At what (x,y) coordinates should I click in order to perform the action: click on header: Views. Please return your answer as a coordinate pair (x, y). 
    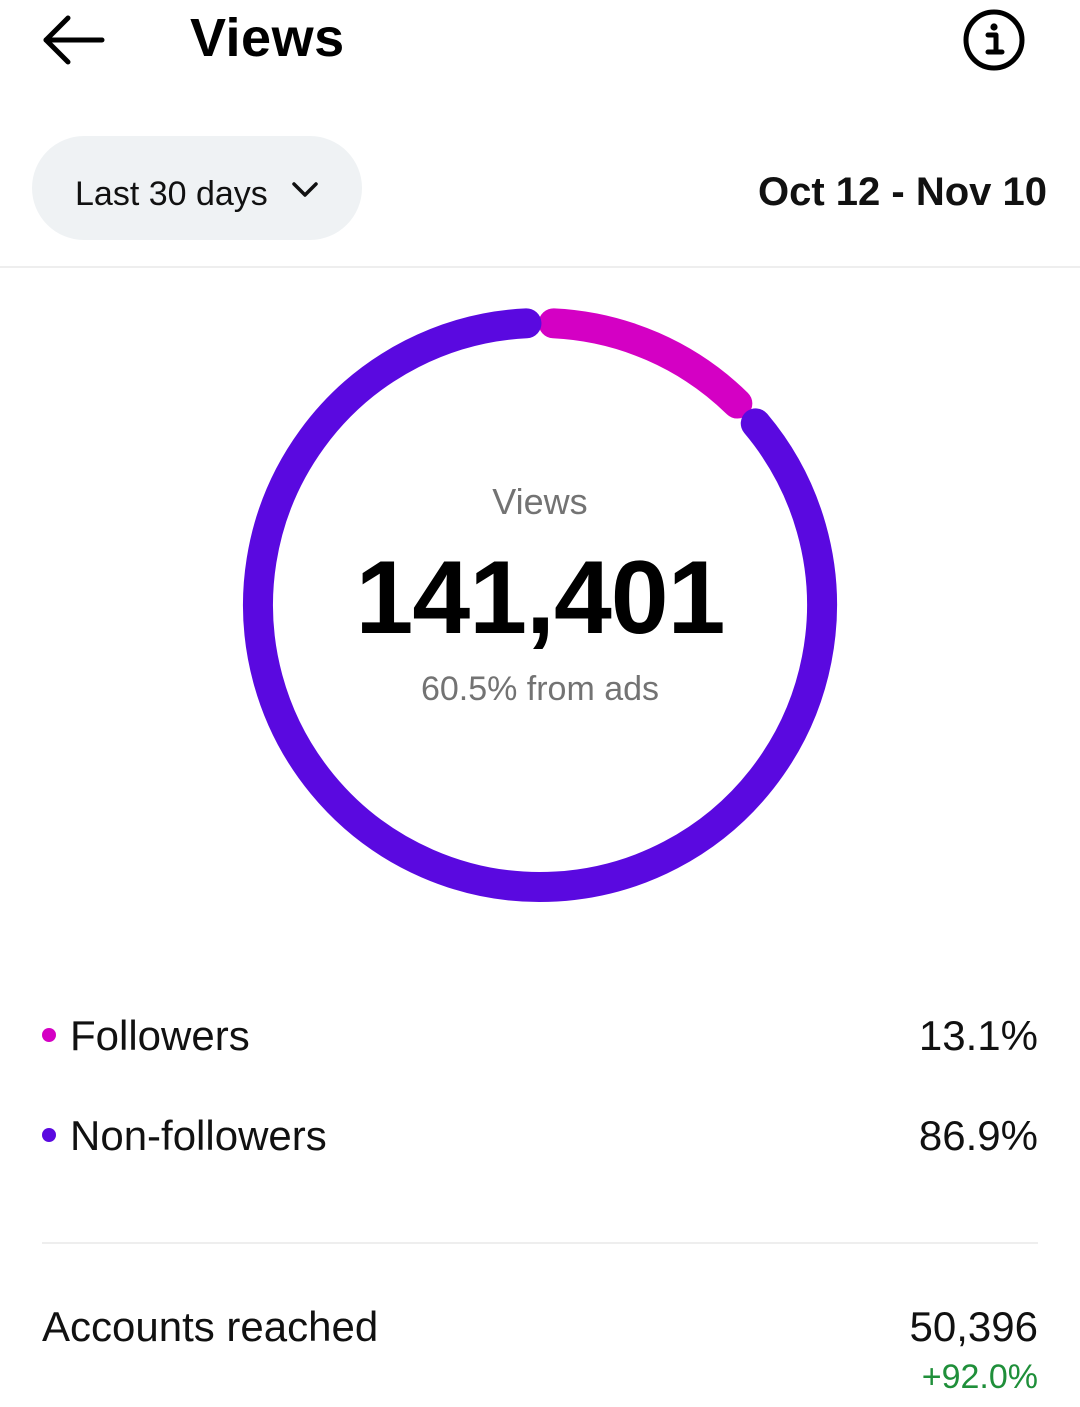
    Looking at the image, I should click on (540, 45).